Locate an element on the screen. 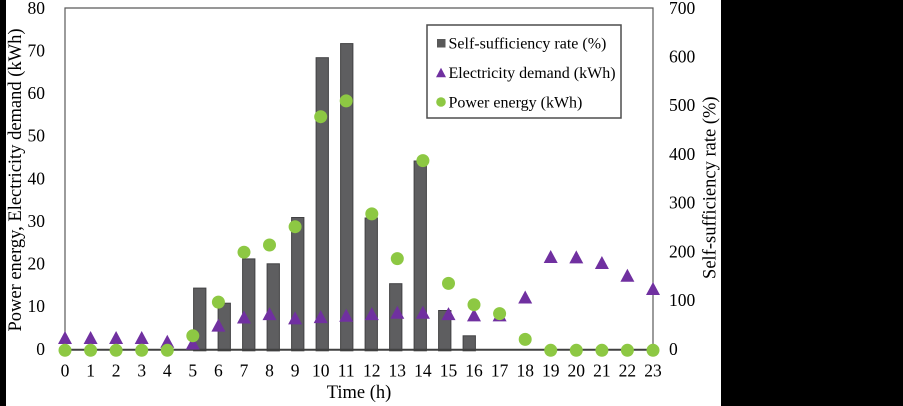  svg-text: 5 is located at coordinates (192, 370).